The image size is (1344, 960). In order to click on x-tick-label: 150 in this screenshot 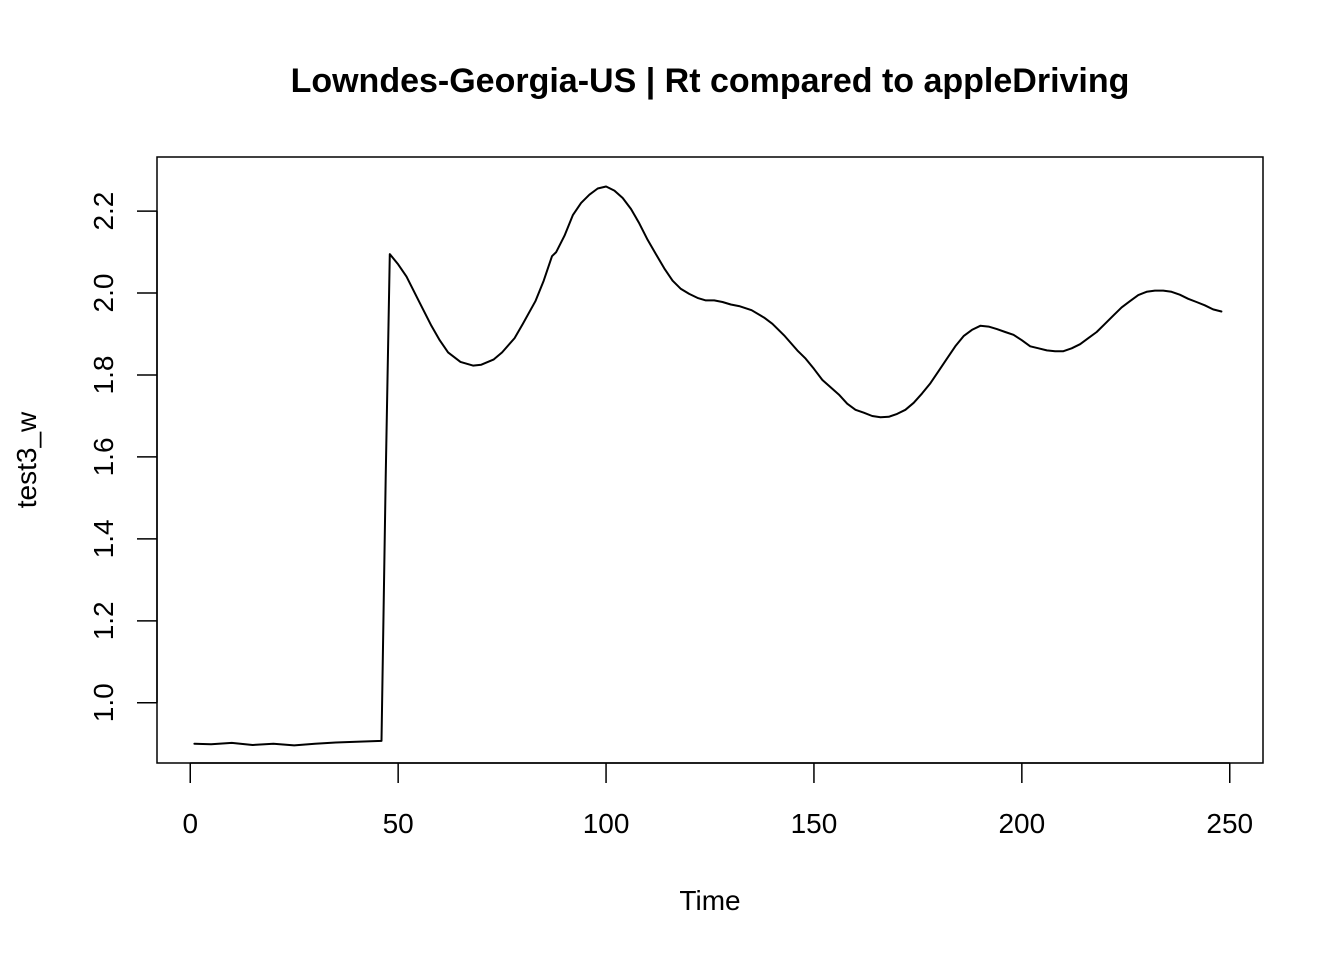, I will do `click(814, 823)`.